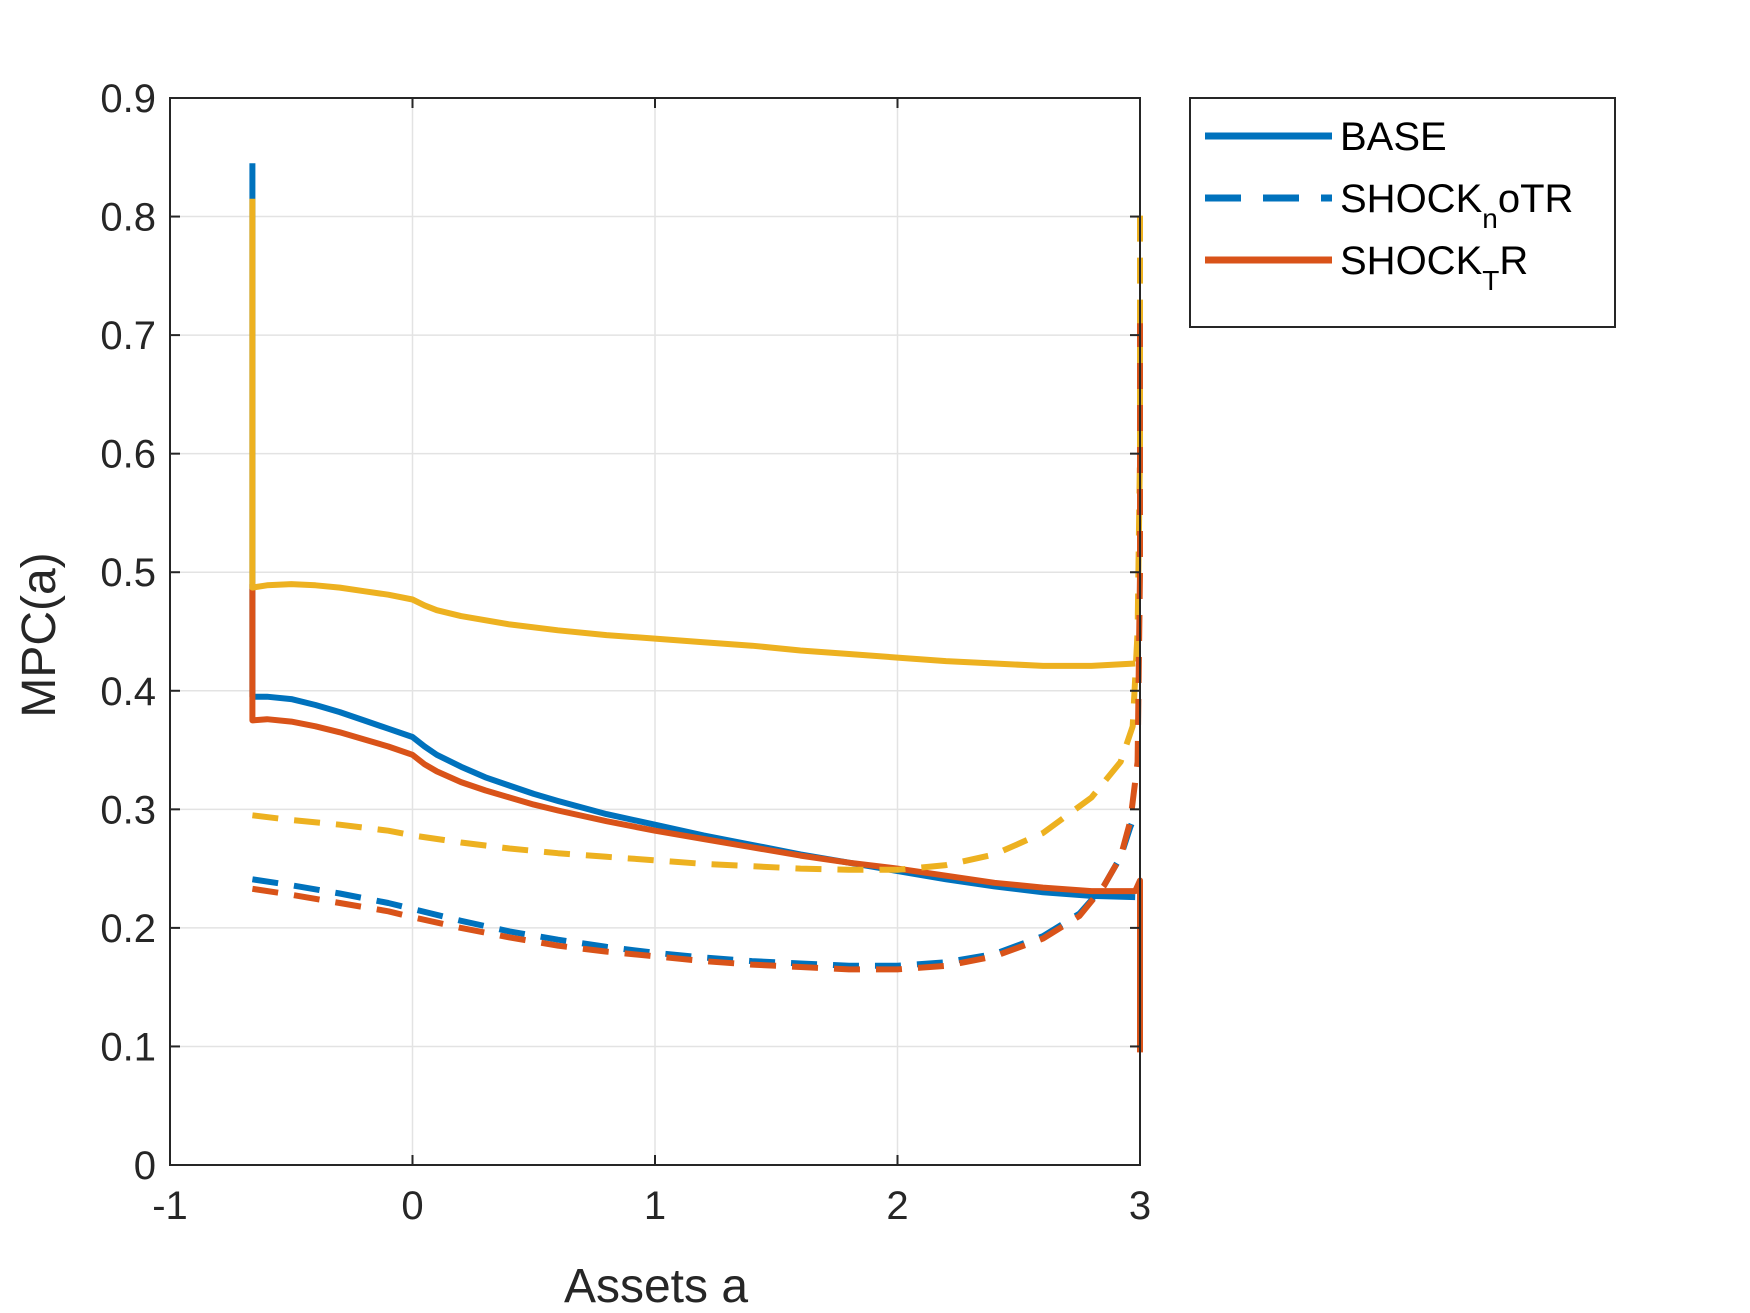  Describe the element at coordinates (1456, 205) in the screenshot. I see `legend-label-1: SHOCKnoTR` at that location.